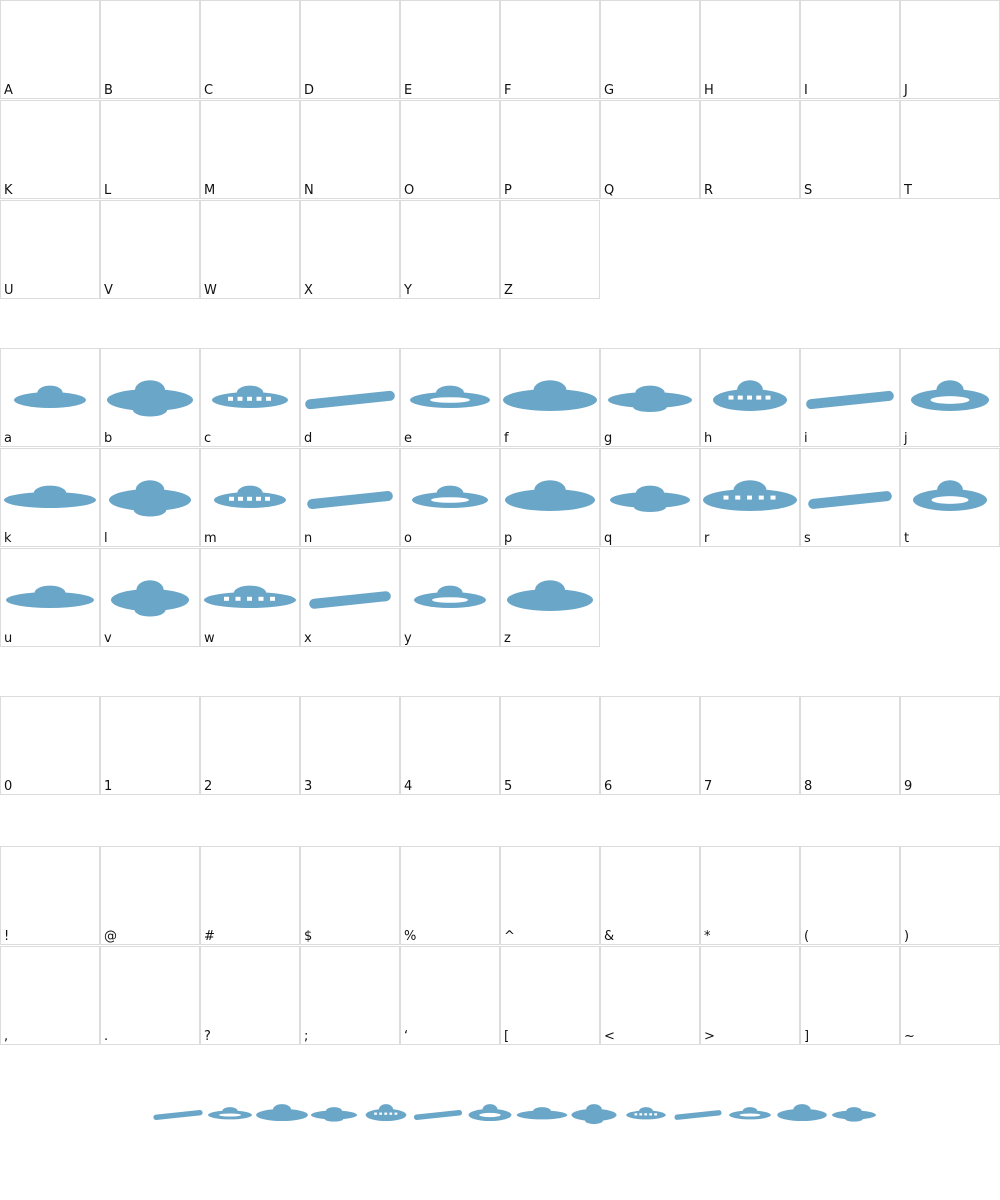 This screenshot has width=1000, height=1200. What do you see at coordinates (808, 190) in the screenshot?
I see `glyph-label: S` at bounding box center [808, 190].